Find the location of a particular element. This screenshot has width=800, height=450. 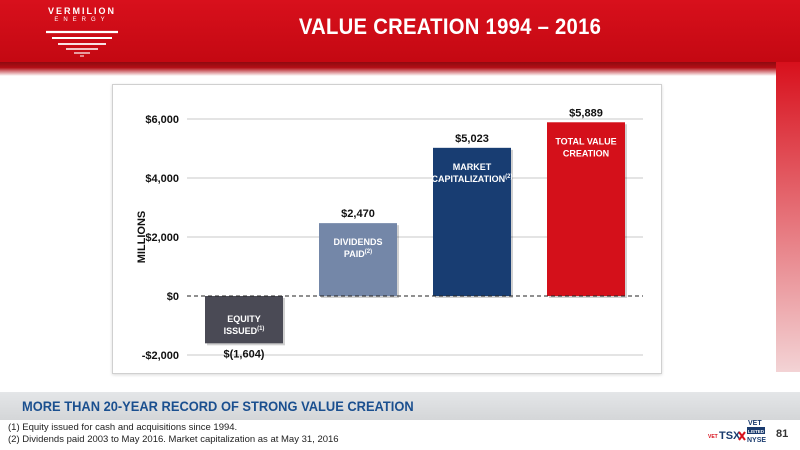

bar-inner-label: DIVIDENDS is located at coordinates (357, 242).